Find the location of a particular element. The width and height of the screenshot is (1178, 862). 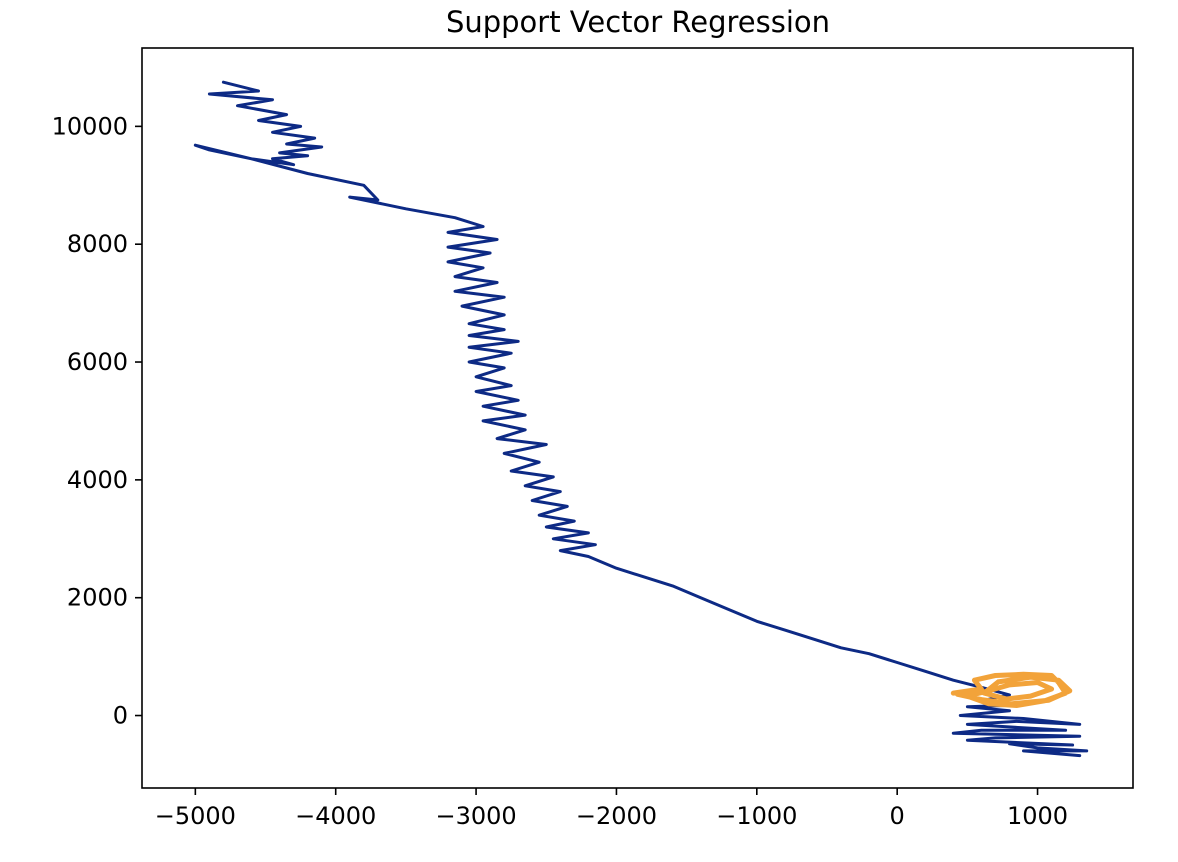

y-tick-label: 6000 is located at coordinates (97, 362).